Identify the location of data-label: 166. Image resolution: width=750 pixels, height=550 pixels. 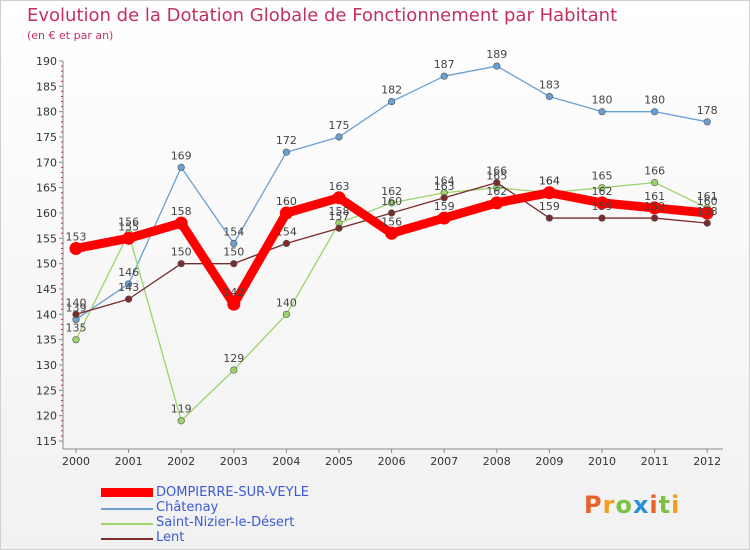
(496, 171).